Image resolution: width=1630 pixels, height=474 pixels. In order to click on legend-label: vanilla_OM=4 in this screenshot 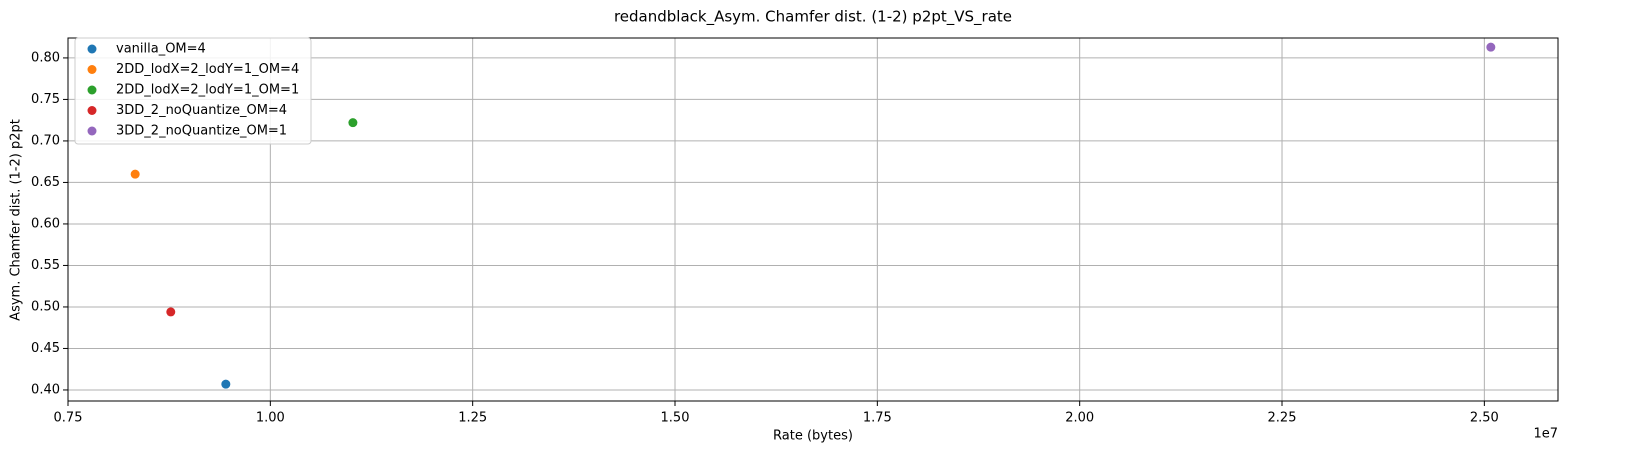, I will do `click(161, 49)`.